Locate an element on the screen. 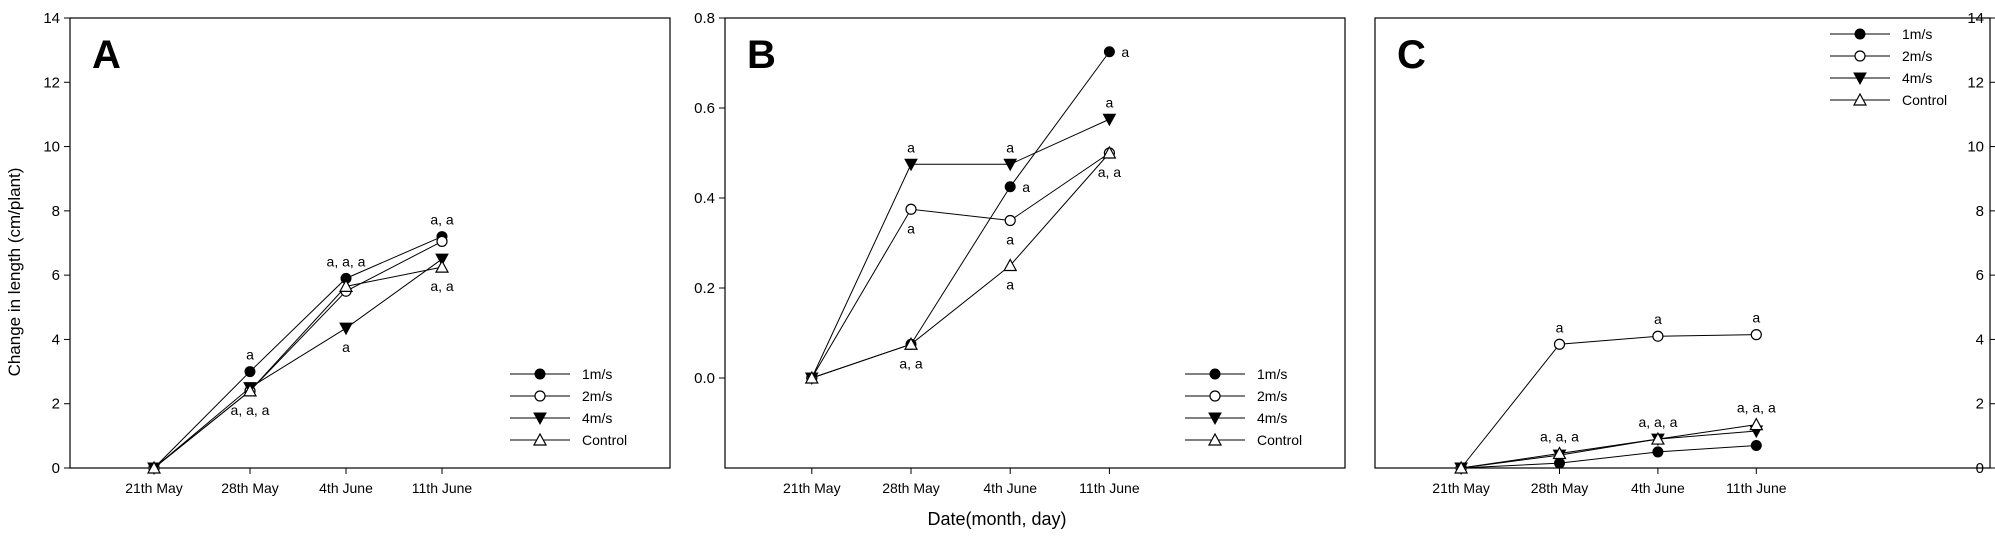 This screenshot has height=546, width=1995. y-tick-label: 0.0 is located at coordinates (704, 378).